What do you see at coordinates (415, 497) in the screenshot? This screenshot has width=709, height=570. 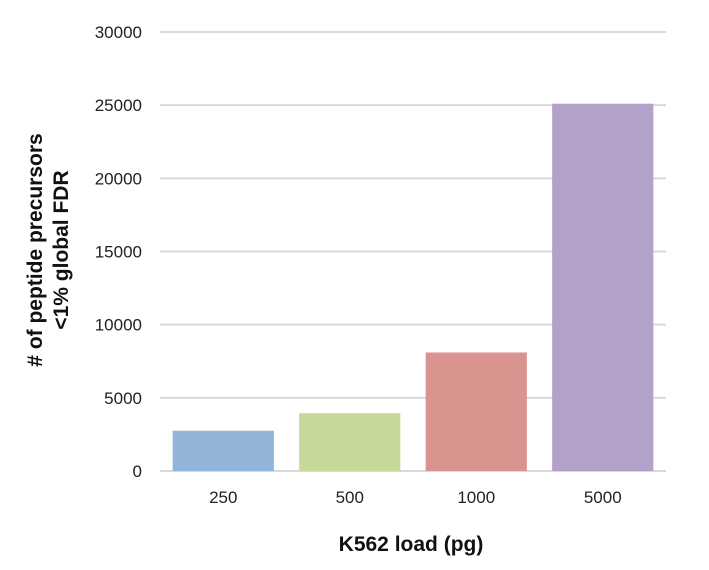 I see `x-tick-labels: 250 500 1000 5000` at bounding box center [415, 497].